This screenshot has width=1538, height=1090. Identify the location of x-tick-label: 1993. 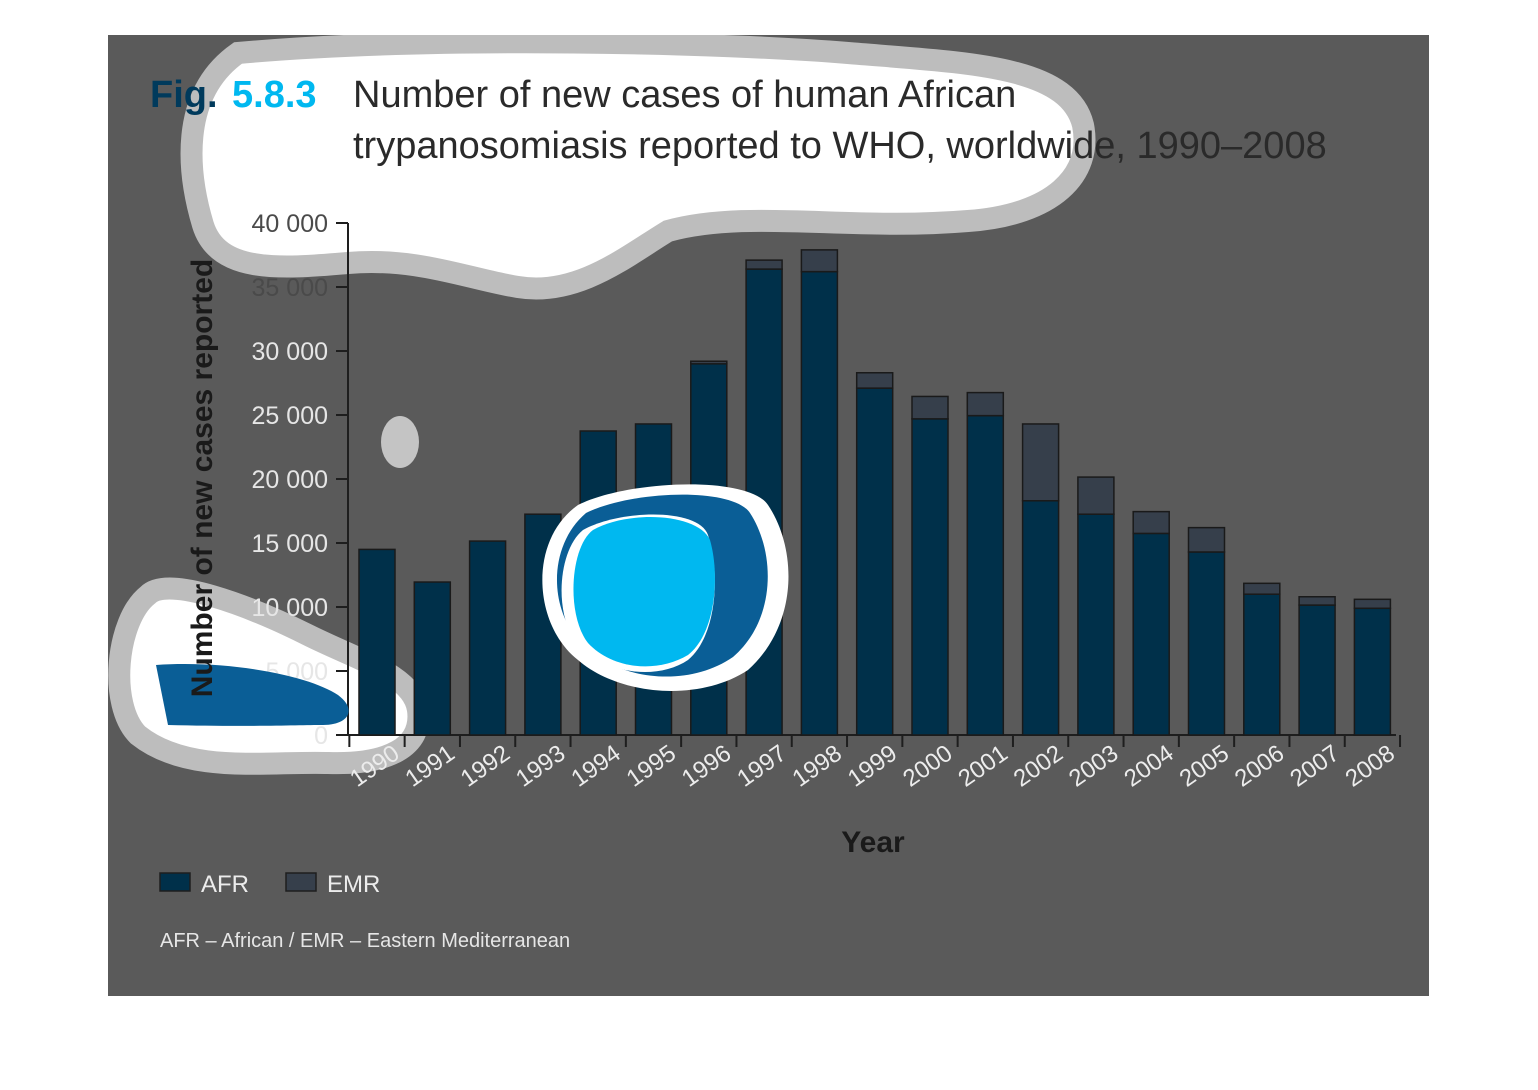
(540, 766).